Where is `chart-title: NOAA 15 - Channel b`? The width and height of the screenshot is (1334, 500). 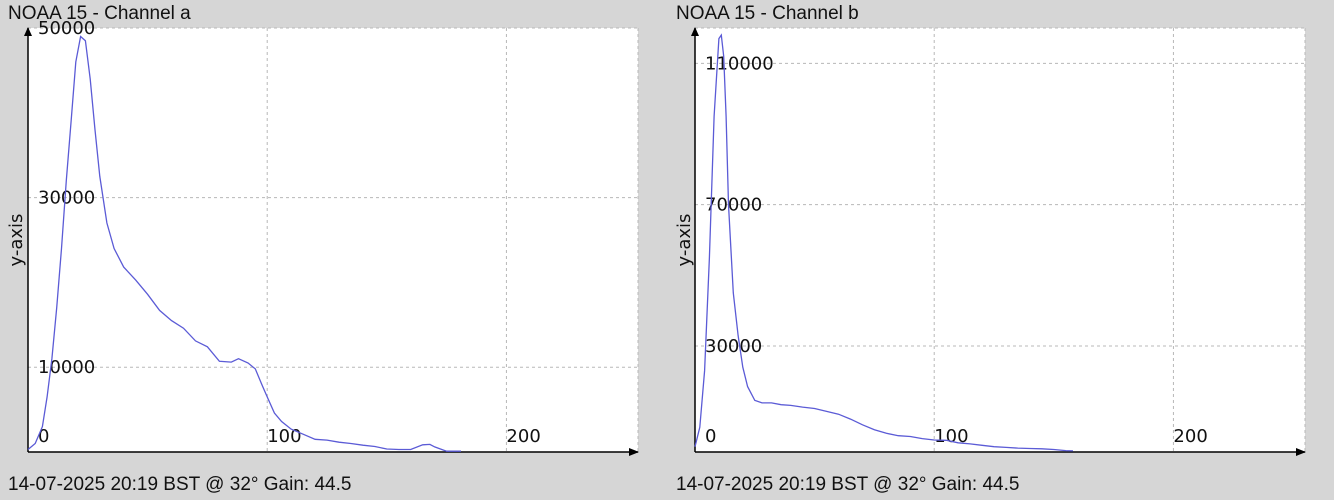 chart-title: NOAA 15 - Channel b is located at coordinates (767, 13).